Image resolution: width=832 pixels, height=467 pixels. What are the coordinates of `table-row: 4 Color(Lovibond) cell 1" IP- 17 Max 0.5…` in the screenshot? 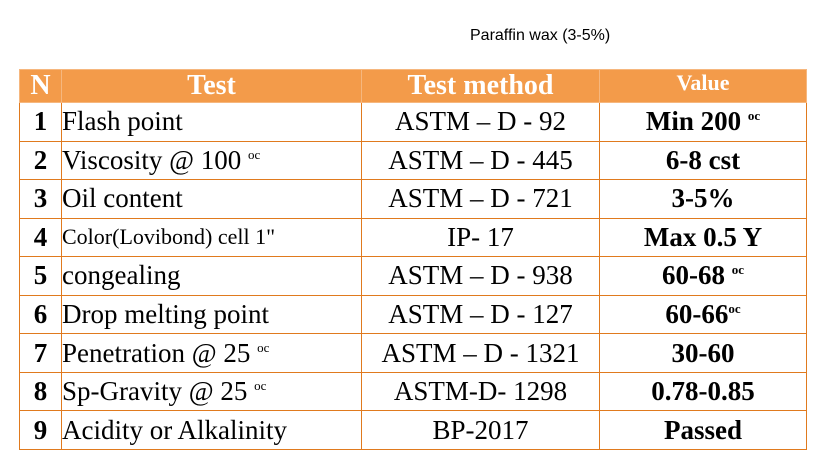 It's located at (413, 237).